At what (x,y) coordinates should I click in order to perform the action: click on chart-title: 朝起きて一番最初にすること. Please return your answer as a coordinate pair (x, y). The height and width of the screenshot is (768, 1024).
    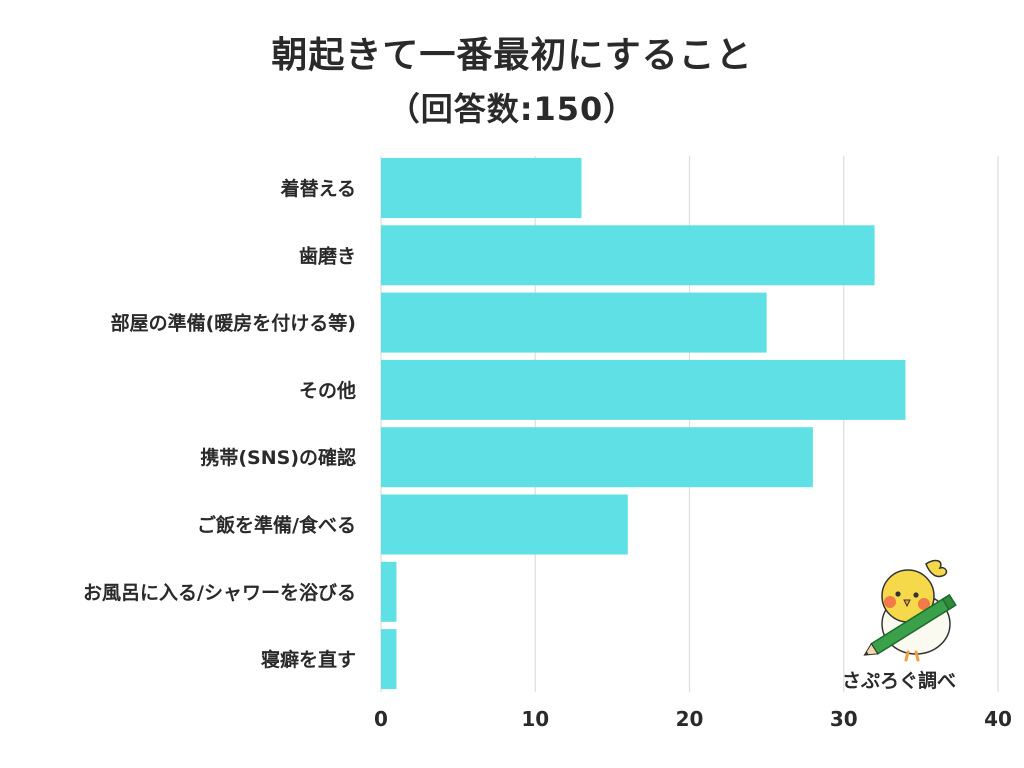
    Looking at the image, I should click on (512, 55).